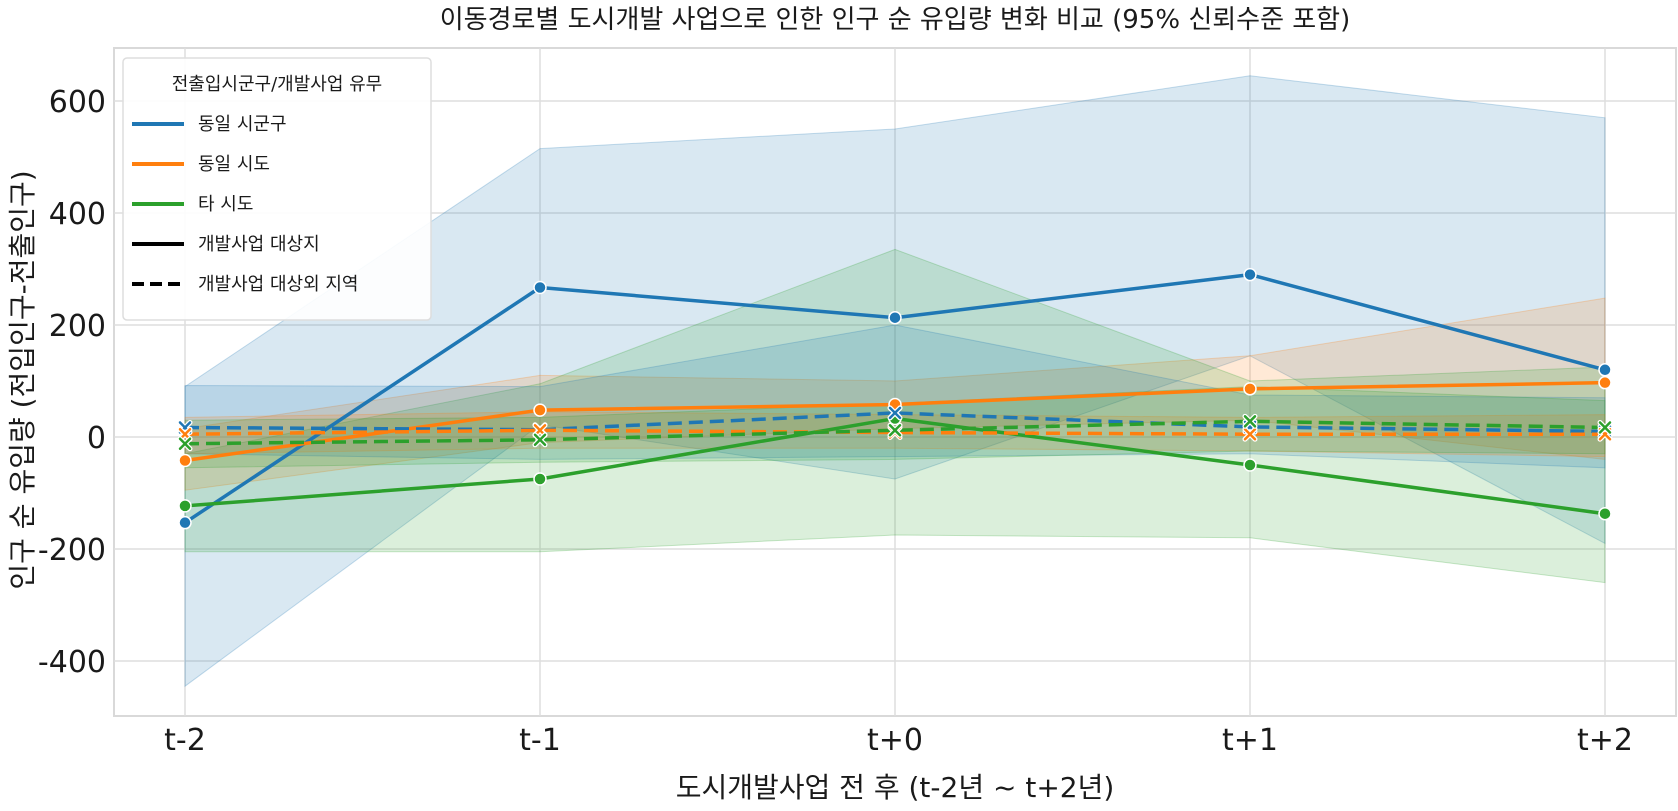  Describe the element at coordinates (185, 740) in the screenshot. I see `x-tick-label: t-2` at that location.